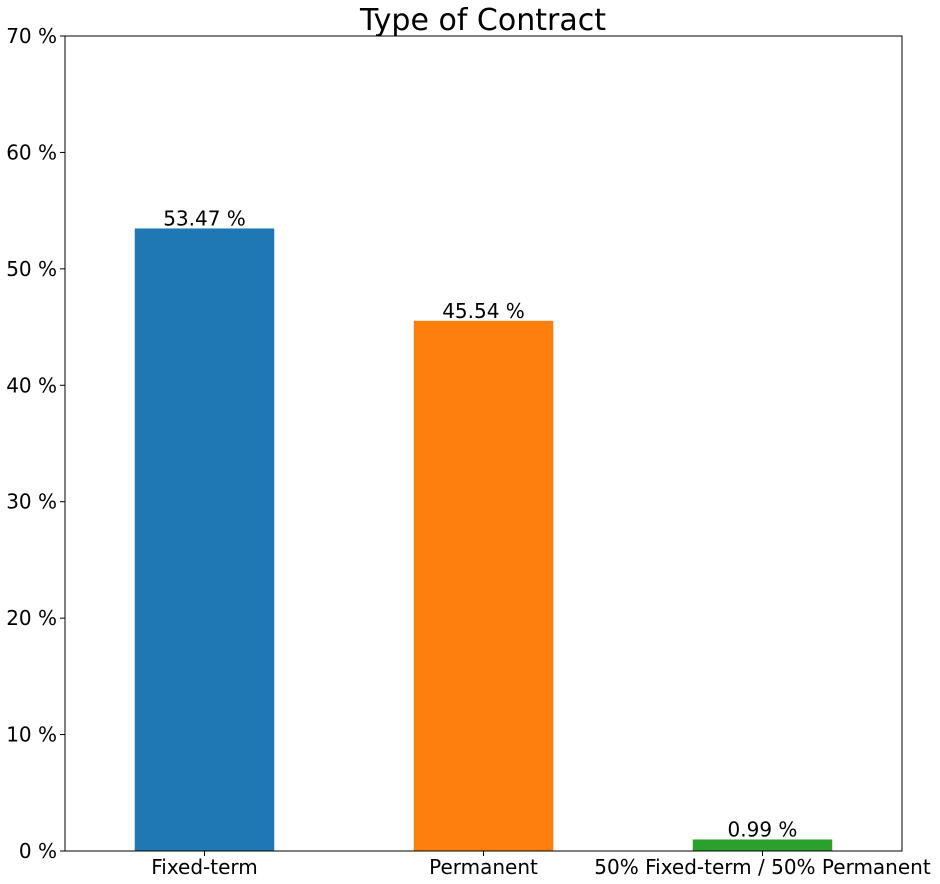 Image resolution: width=940 pixels, height=884 pixels. I want to click on bar-permanent, so click(483, 585).